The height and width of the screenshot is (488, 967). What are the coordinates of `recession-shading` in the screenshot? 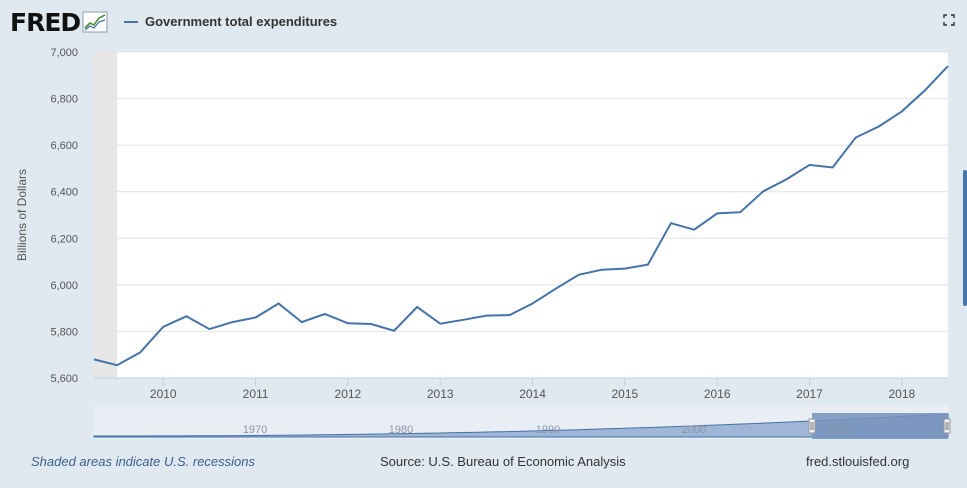 It's located at (106, 215).